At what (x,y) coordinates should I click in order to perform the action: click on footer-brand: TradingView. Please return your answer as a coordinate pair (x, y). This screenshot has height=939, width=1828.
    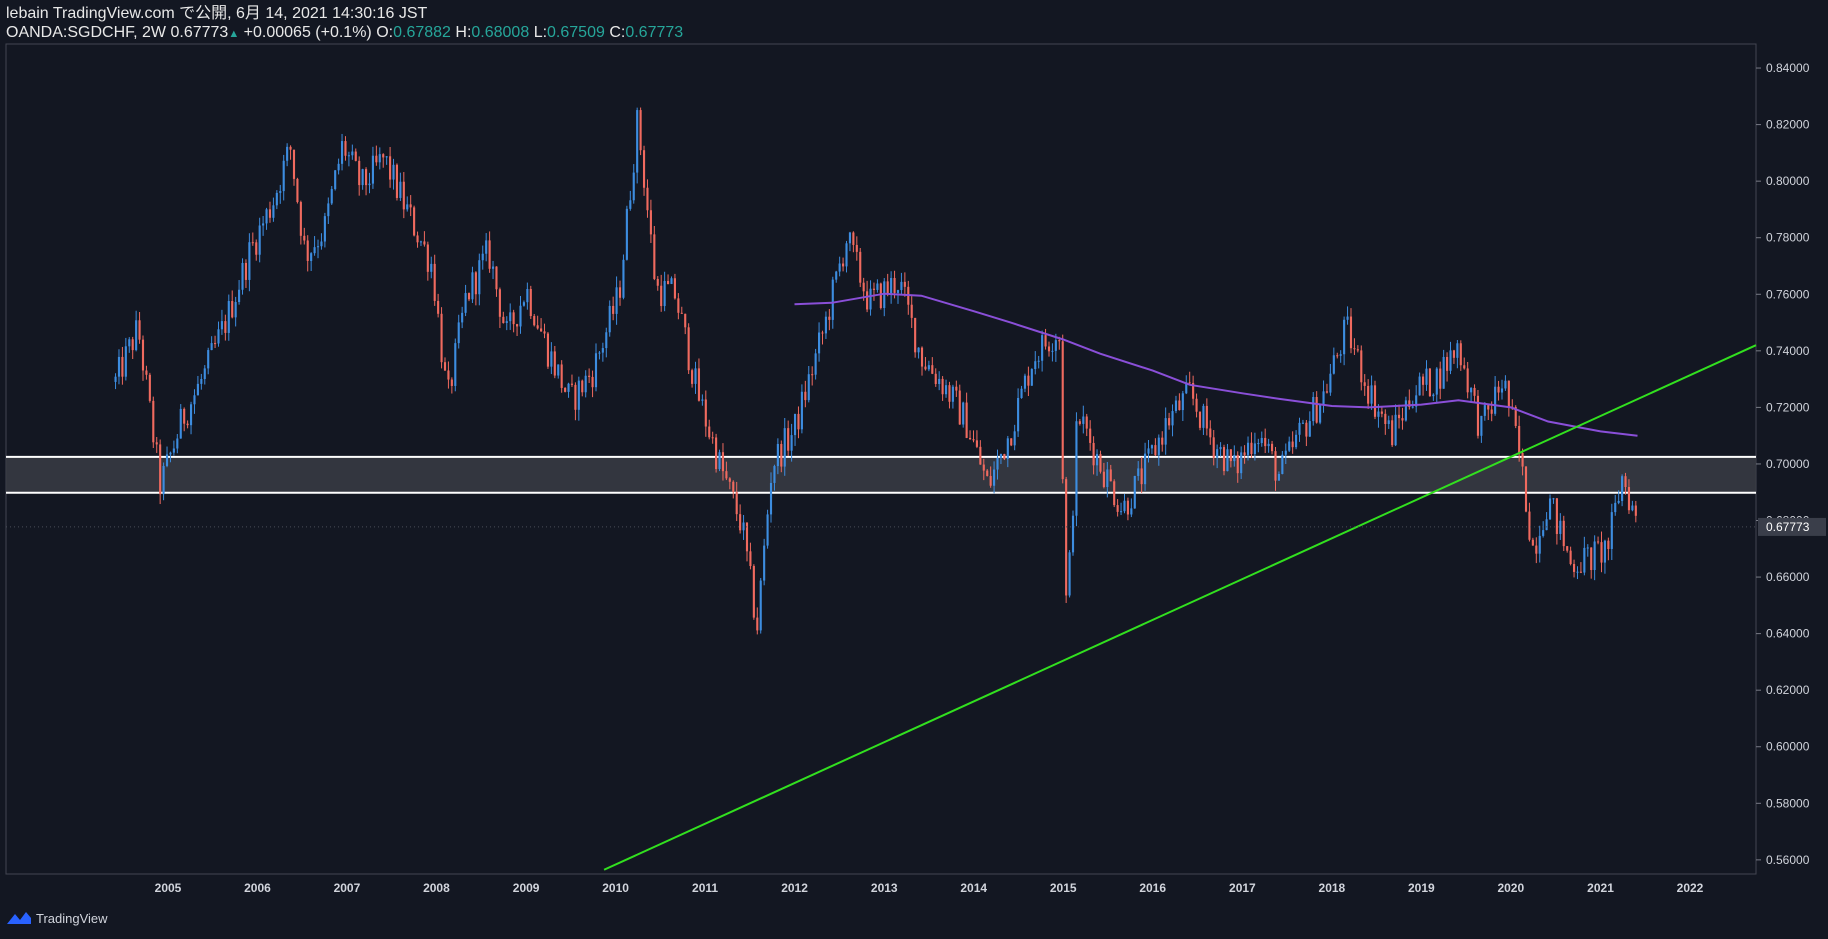
    Looking at the image, I should click on (72, 918).